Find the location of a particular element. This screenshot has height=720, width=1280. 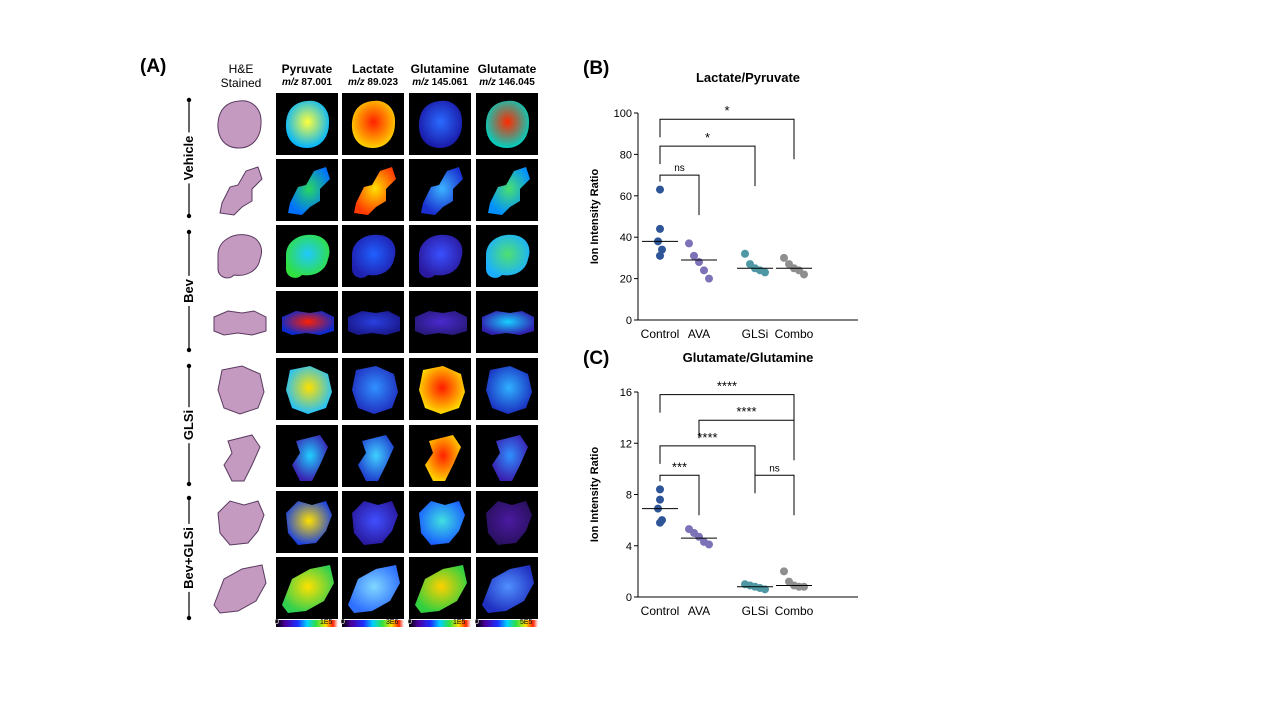

scale-max-label: 3E6 is located at coordinates (392, 622).